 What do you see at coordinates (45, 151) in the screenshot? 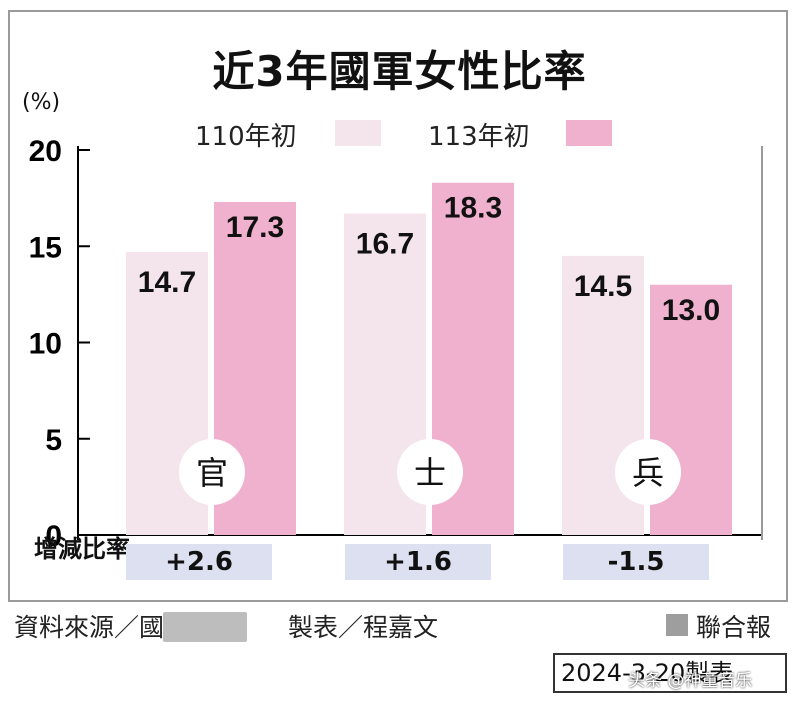
I see `y-tick-label: 20` at bounding box center [45, 151].